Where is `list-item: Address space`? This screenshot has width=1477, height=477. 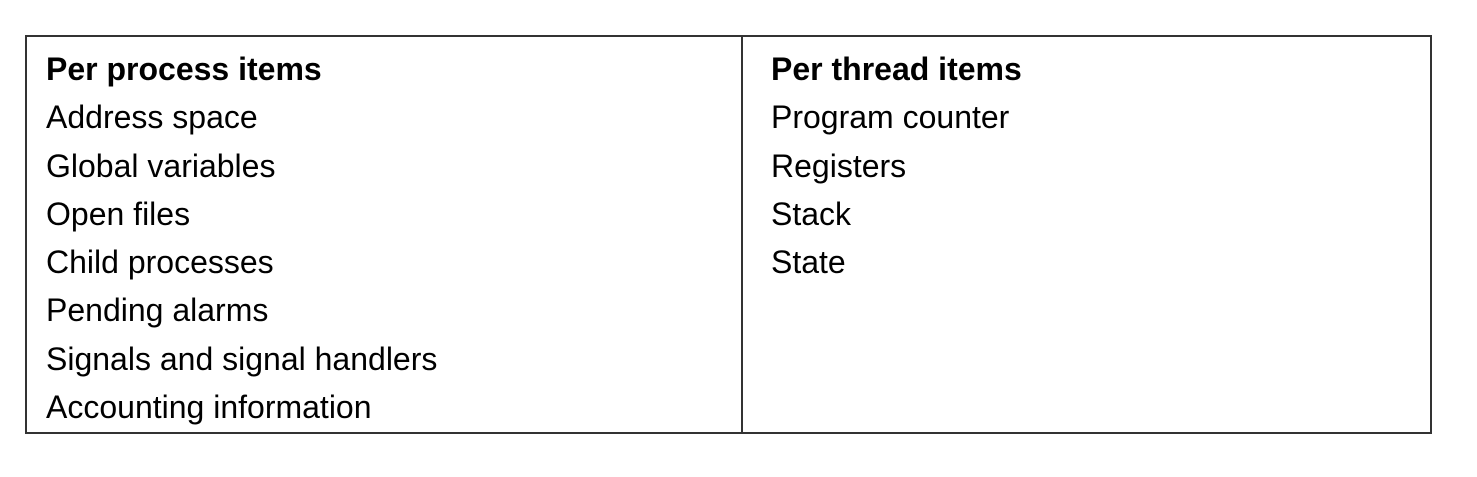
list-item: Address space is located at coordinates (152, 117).